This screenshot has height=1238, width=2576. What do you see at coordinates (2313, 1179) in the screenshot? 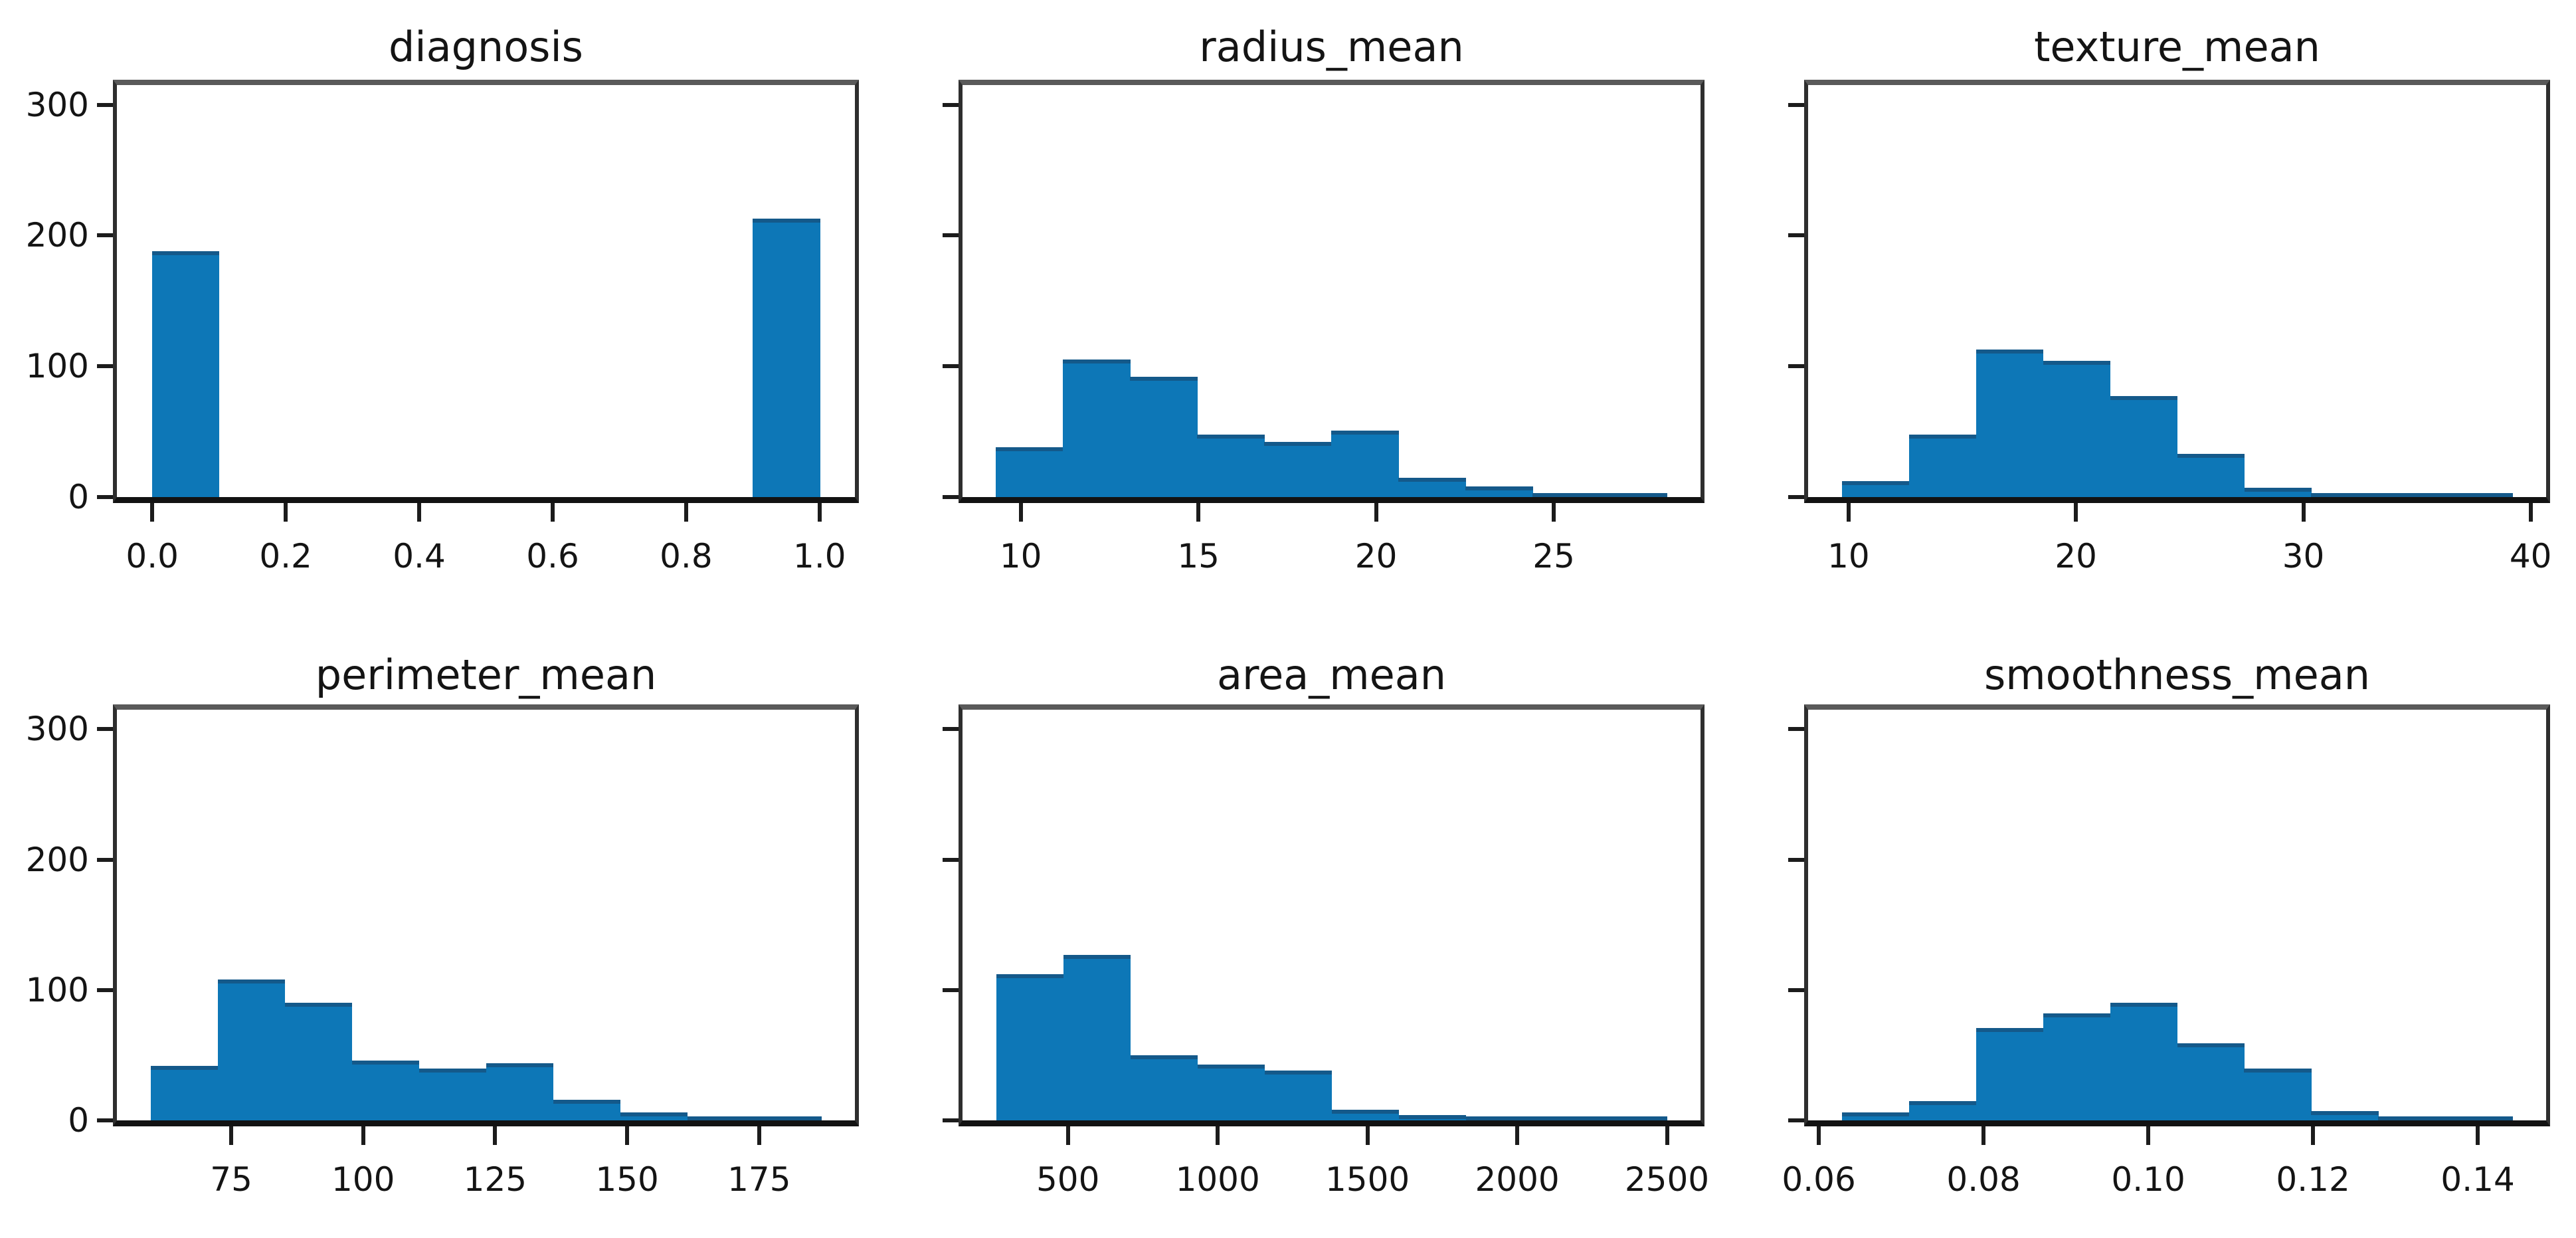
I see `x-tick-label: 0.12` at bounding box center [2313, 1179].